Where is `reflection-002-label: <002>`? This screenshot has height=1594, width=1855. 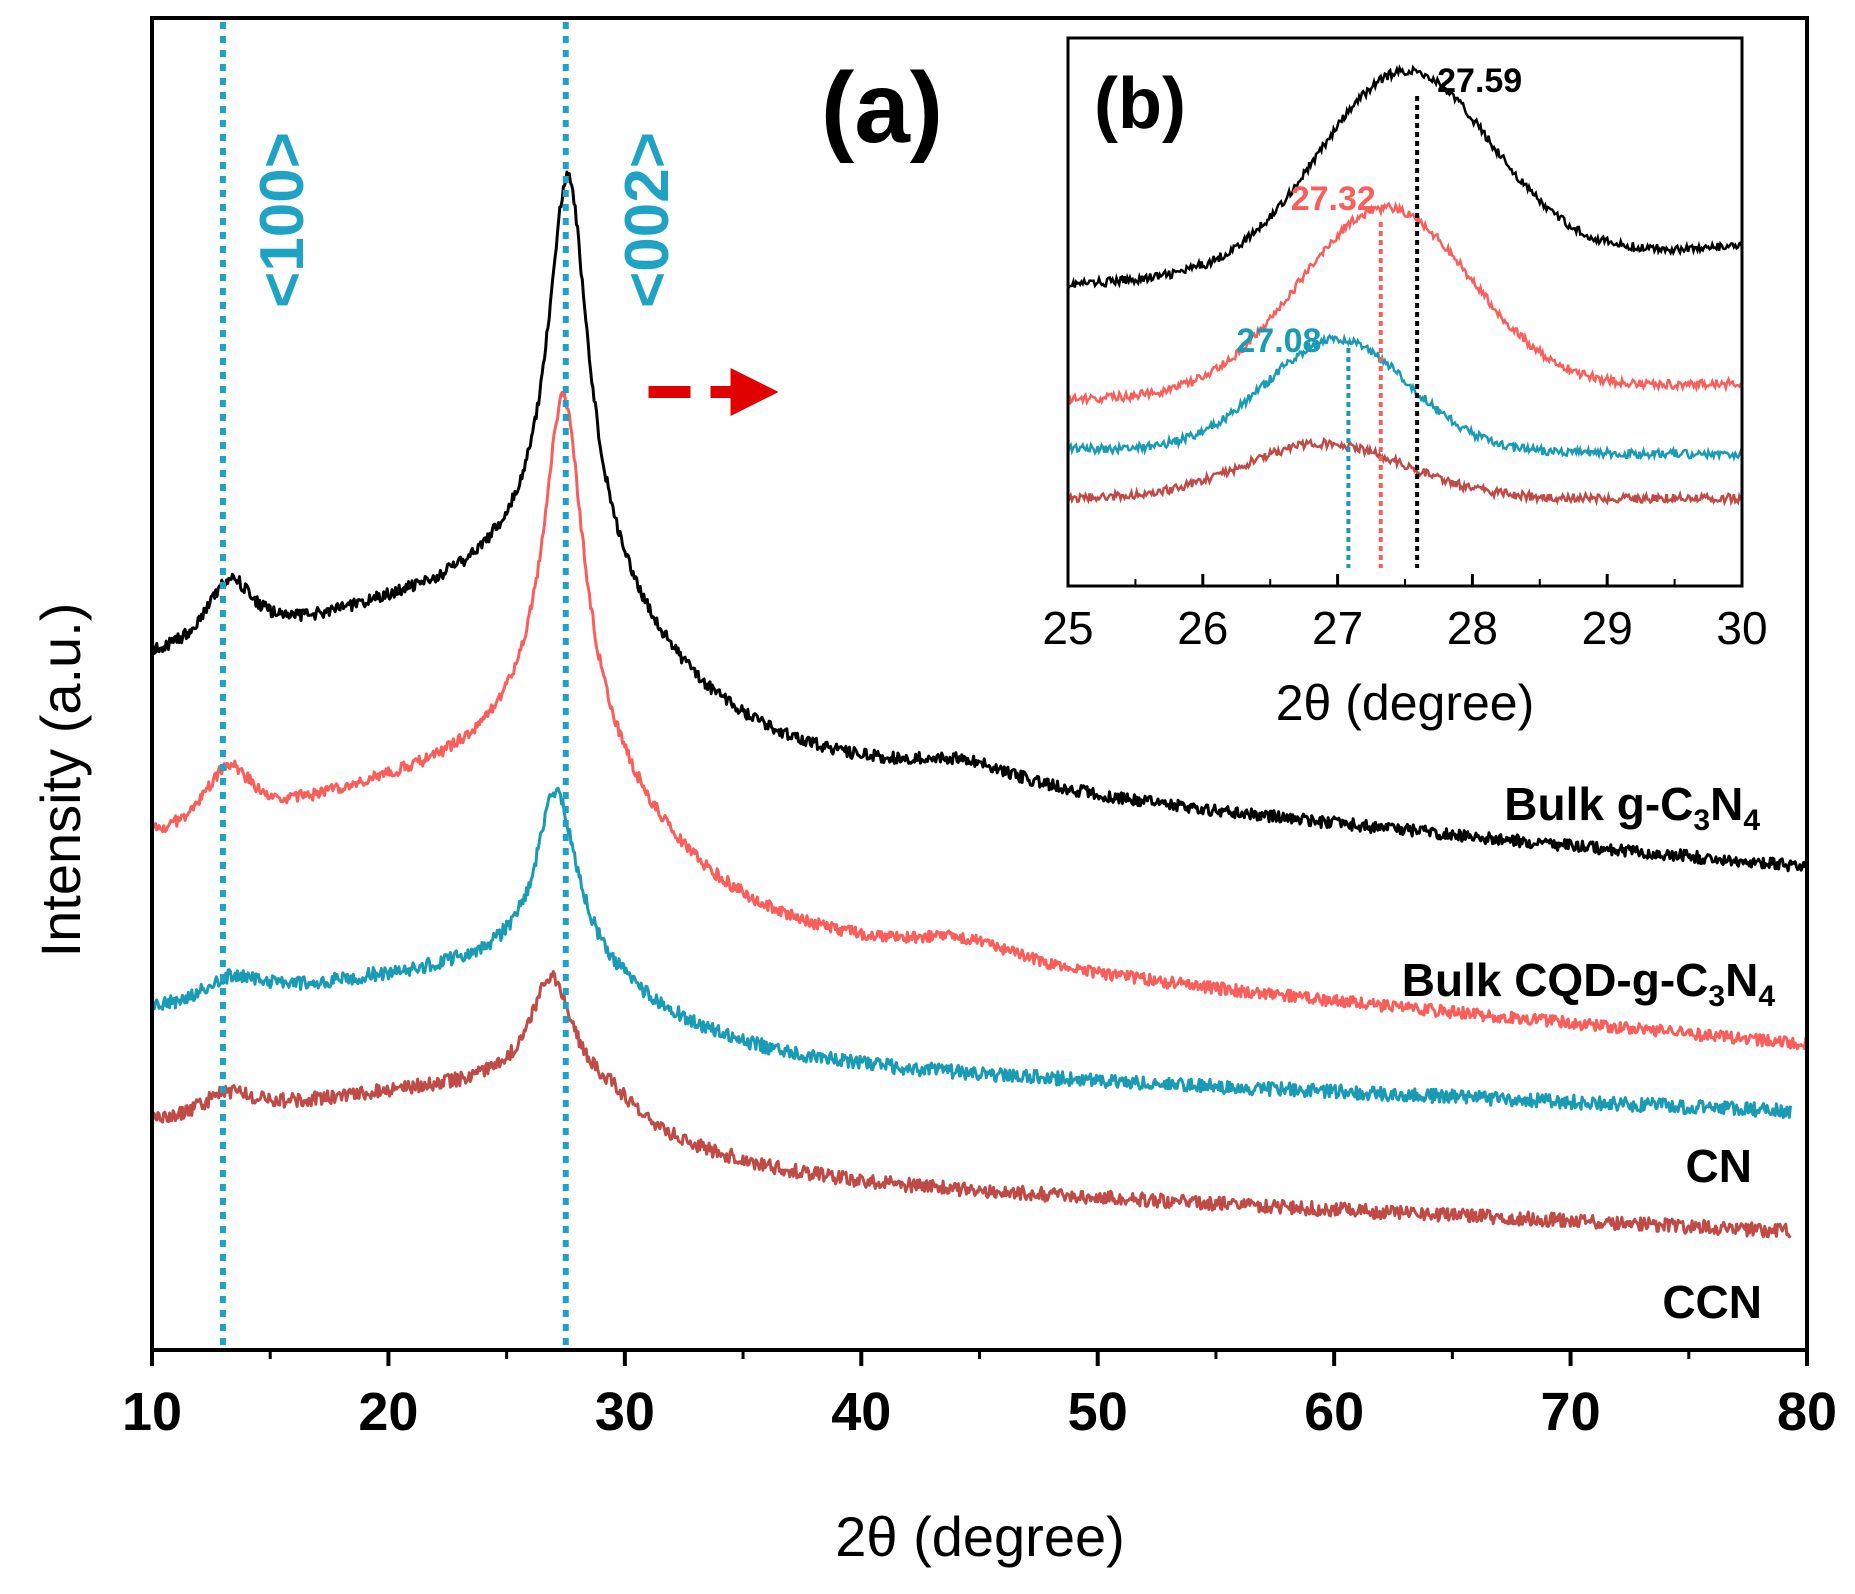
reflection-002-label: <002> is located at coordinates (647, 220).